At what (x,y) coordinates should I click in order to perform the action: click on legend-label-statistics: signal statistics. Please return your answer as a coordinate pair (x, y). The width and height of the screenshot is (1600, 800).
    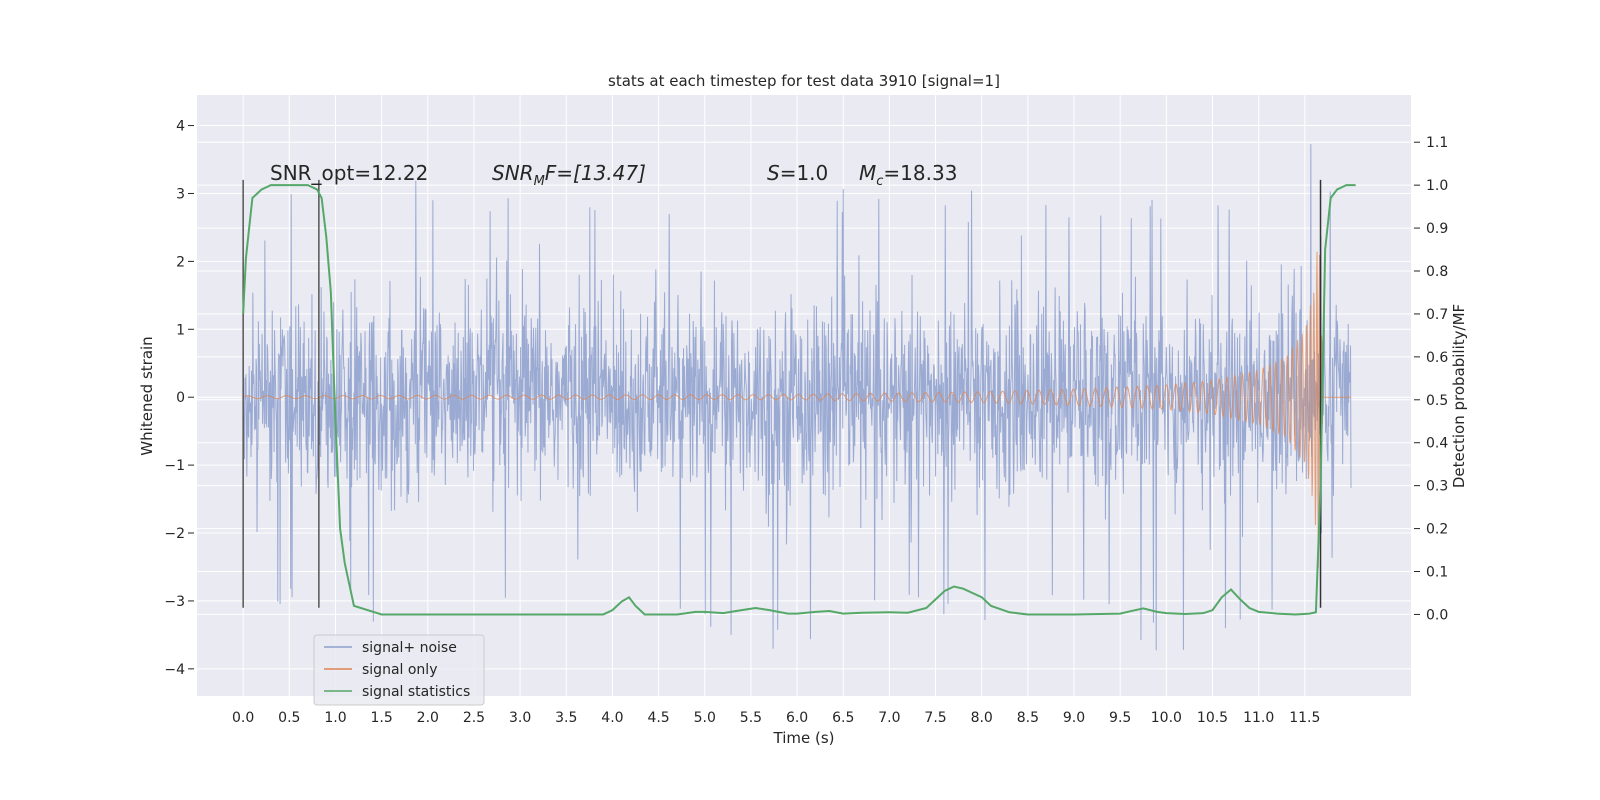
    Looking at the image, I should click on (416, 692).